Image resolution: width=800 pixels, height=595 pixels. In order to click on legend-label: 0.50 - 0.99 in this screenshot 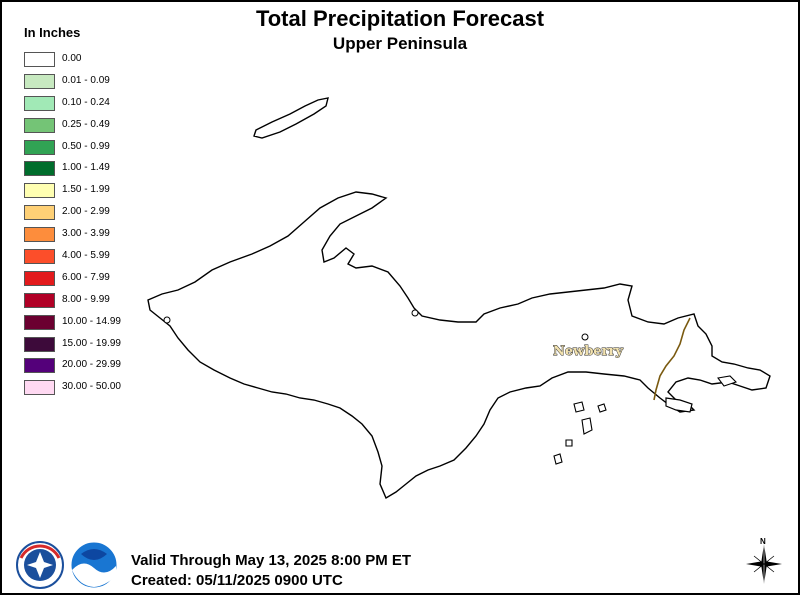, I will do `click(86, 146)`.